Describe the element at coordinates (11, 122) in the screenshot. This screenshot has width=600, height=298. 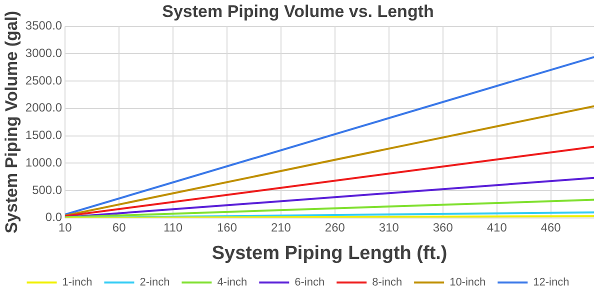
I see `y-axis-title: System Piping Volume (gal)` at that location.